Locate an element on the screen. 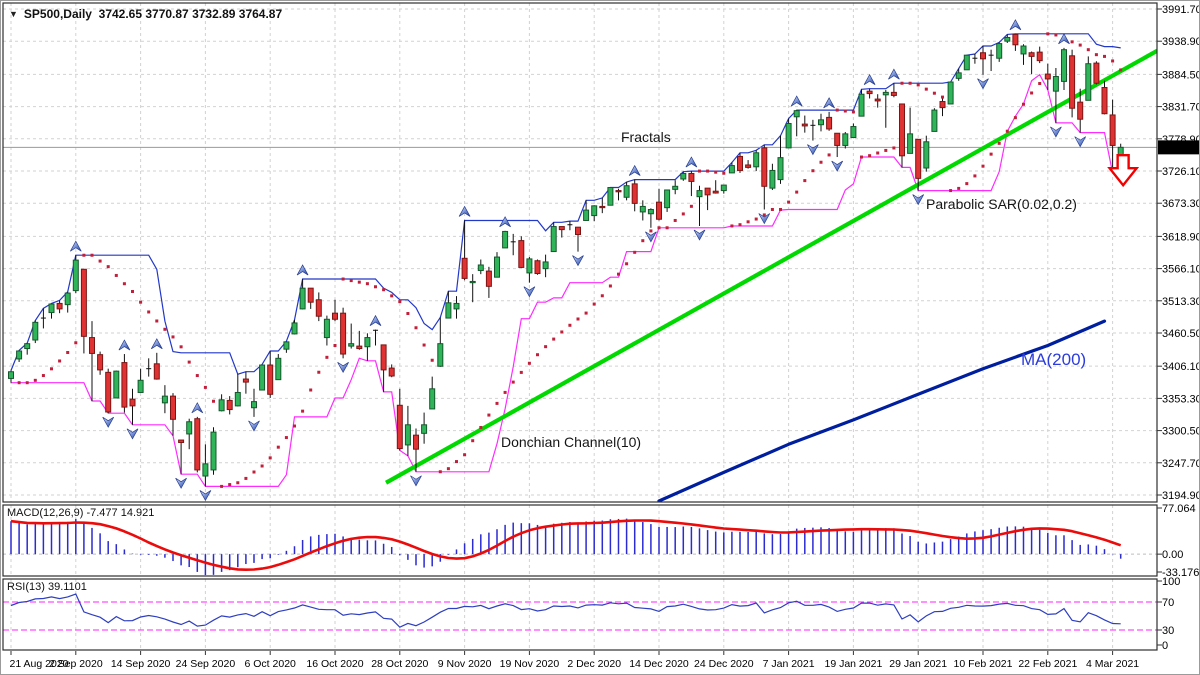 This screenshot has width=1200, height=675. collapse-triangle-icon: ▼ is located at coordinates (13, 14).